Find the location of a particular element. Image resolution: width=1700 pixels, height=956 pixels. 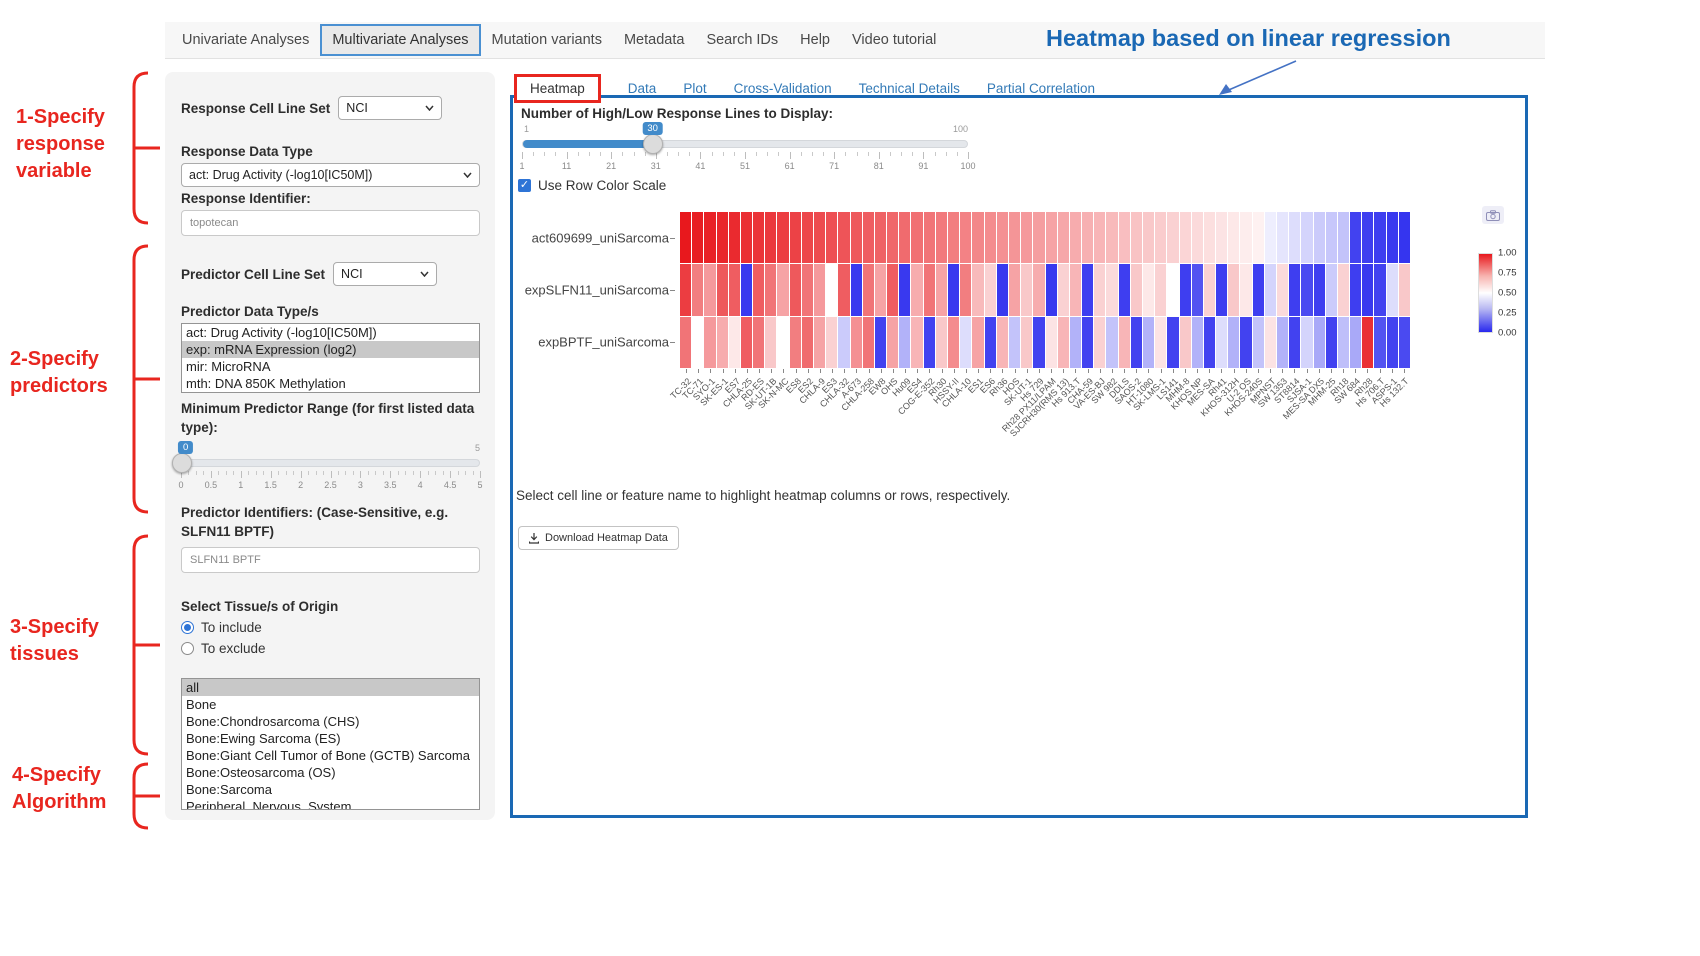

response-lines-slider: 1 100 30 1 11 21 31 41 51 61 71 81 91 100 is located at coordinates (747, 149).